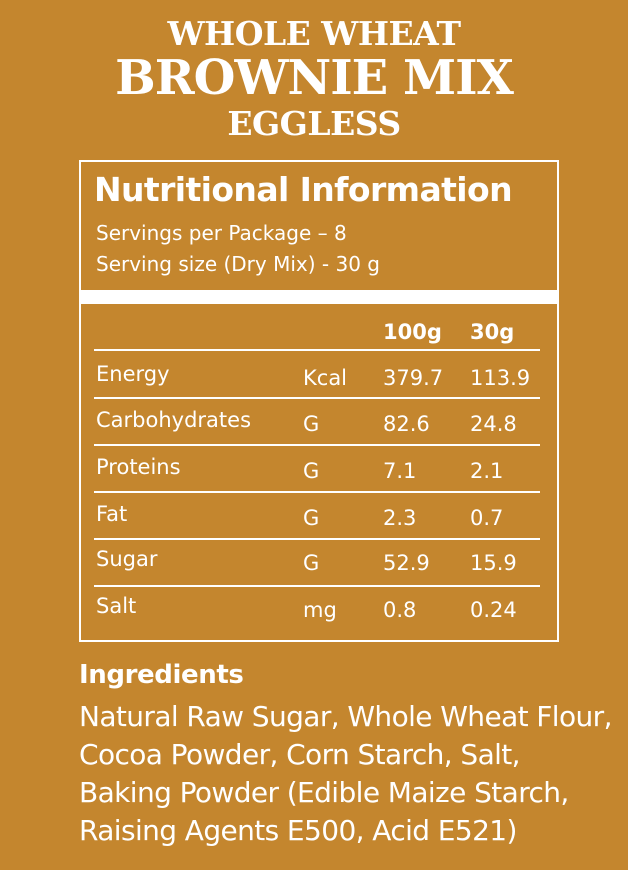  Describe the element at coordinates (133, 374) in the screenshot. I see `nutrient-name: Energy` at that location.